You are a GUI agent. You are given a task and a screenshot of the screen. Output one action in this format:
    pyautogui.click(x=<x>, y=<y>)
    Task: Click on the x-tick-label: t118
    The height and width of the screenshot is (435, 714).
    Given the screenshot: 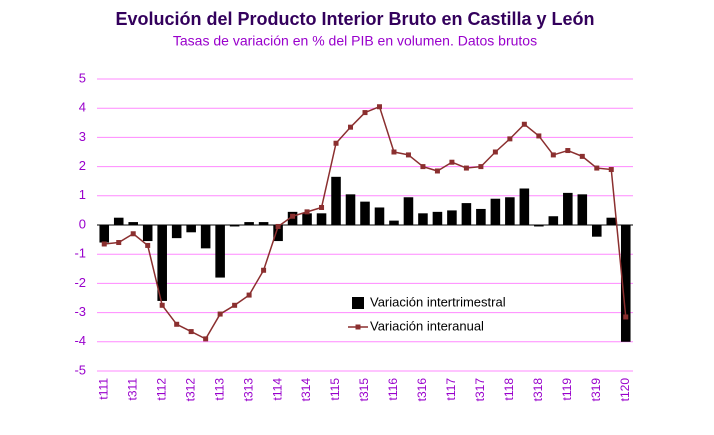 What is the action you would take?
    pyautogui.click(x=509, y=389)
    